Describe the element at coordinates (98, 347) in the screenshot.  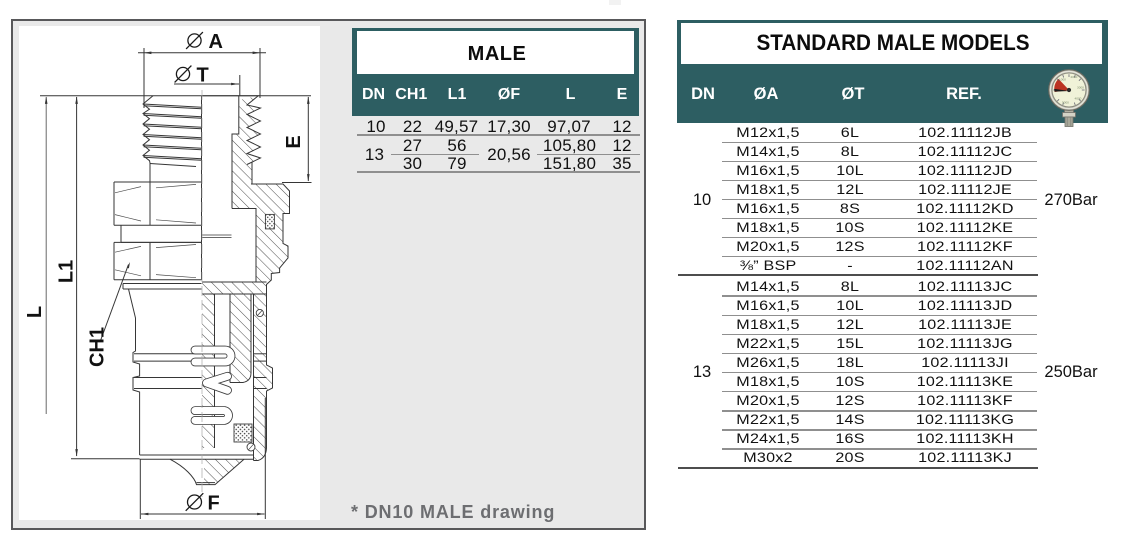
I see `svg-text: CH1` at that location.